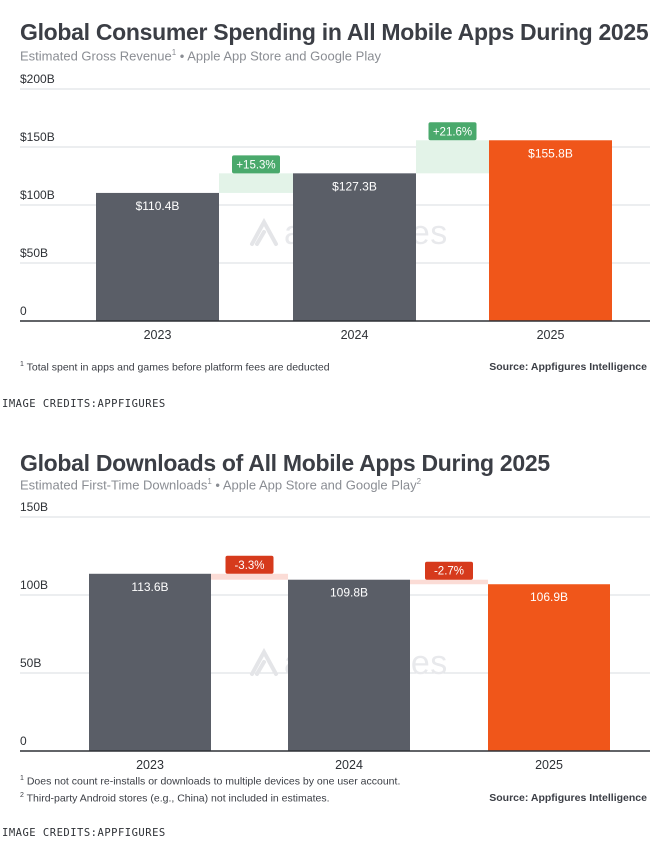  I want to click on y-tick-label: $200B, so click(37, 79).